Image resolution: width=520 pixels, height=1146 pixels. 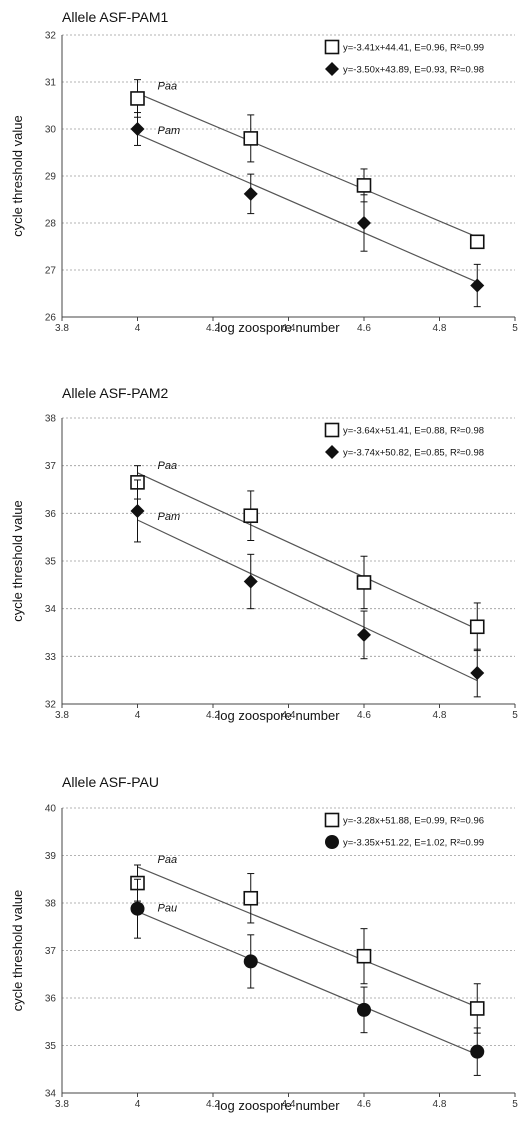 I want to click on legend-label: y=-3.35x+51.22, E=1.02, R²=0.99, so click(x=413, y=843).